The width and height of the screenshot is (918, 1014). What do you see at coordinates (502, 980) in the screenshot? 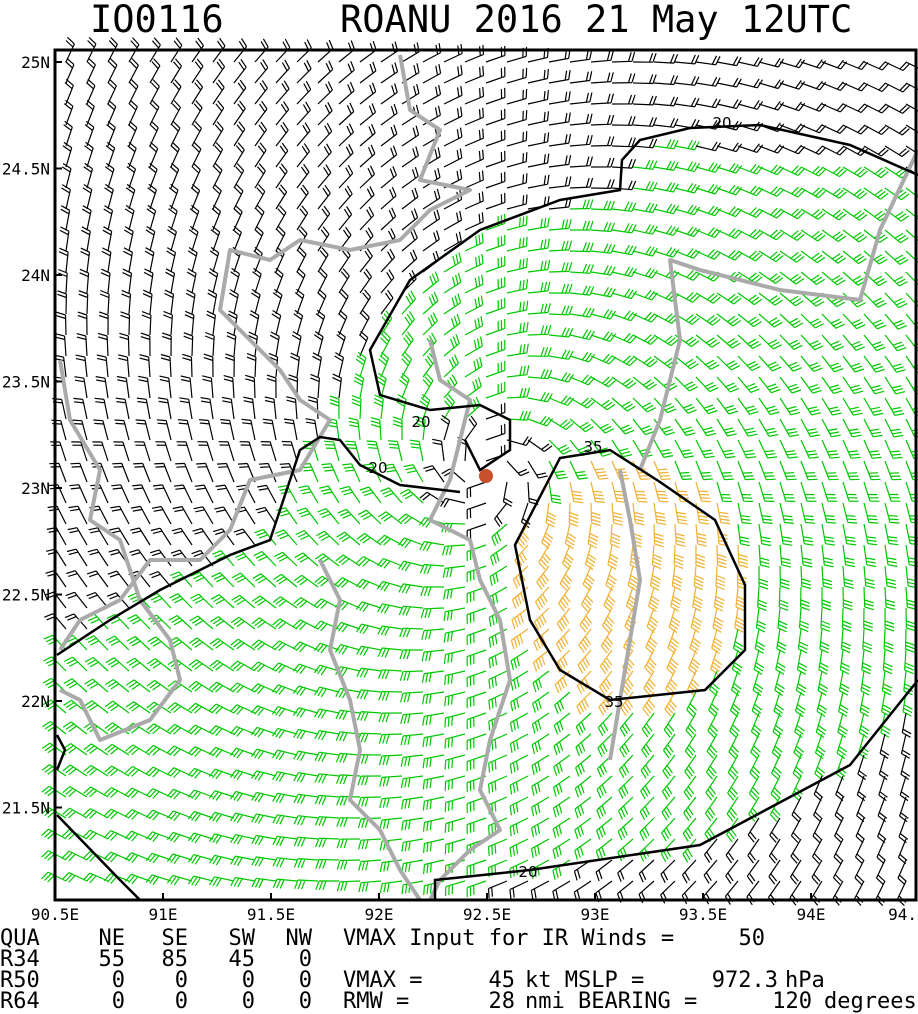
I see `table-cell: 45` at bounding box center [502, 980].